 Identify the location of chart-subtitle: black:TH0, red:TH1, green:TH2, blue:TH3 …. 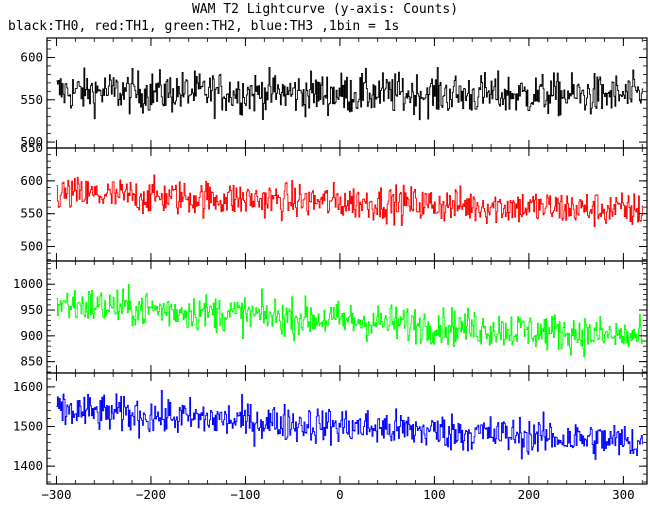
(204, 26).